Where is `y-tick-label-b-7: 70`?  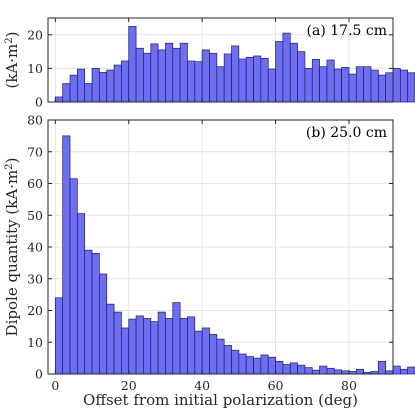 y-tick-label-b-7: 70 is located at coordinates (35, 151).